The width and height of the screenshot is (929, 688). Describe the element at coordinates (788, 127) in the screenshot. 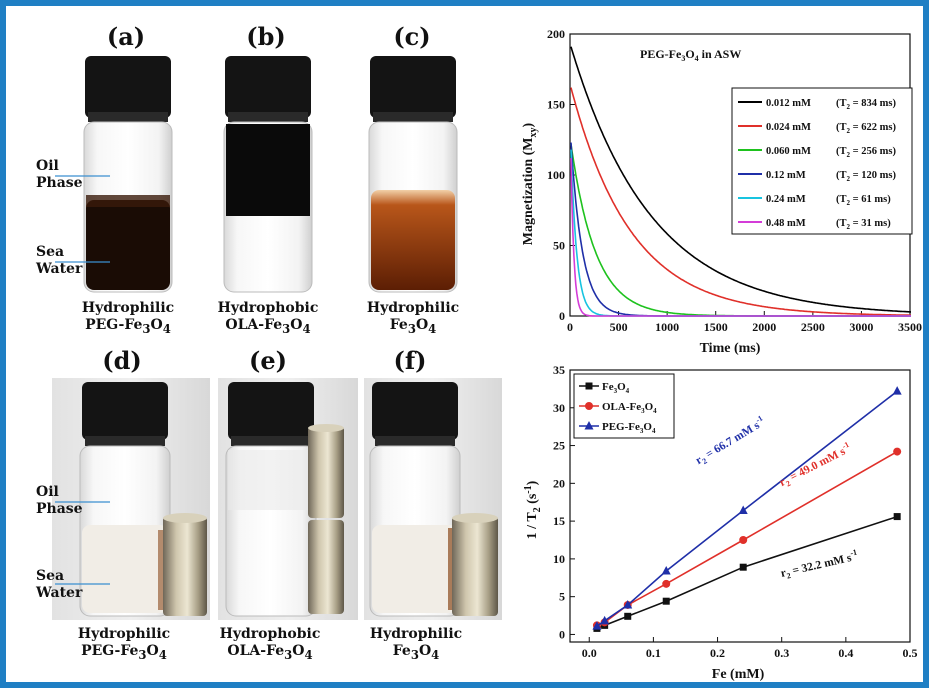

I see `chart1-legend-entry-1: 0.024 mM` at that location.